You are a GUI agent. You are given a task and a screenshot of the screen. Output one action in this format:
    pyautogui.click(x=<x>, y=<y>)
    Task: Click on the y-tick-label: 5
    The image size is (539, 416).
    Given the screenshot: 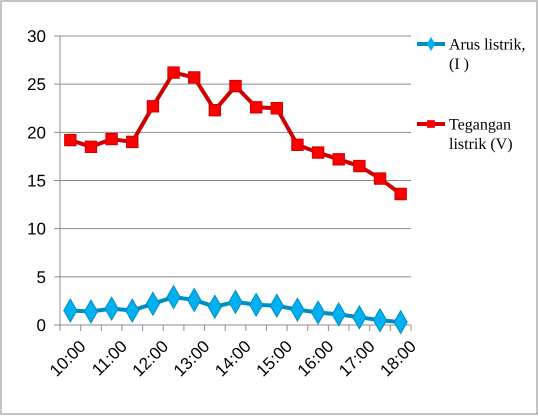 What is the action you would take?
    pyautogui.click(x=41, y=277)
    